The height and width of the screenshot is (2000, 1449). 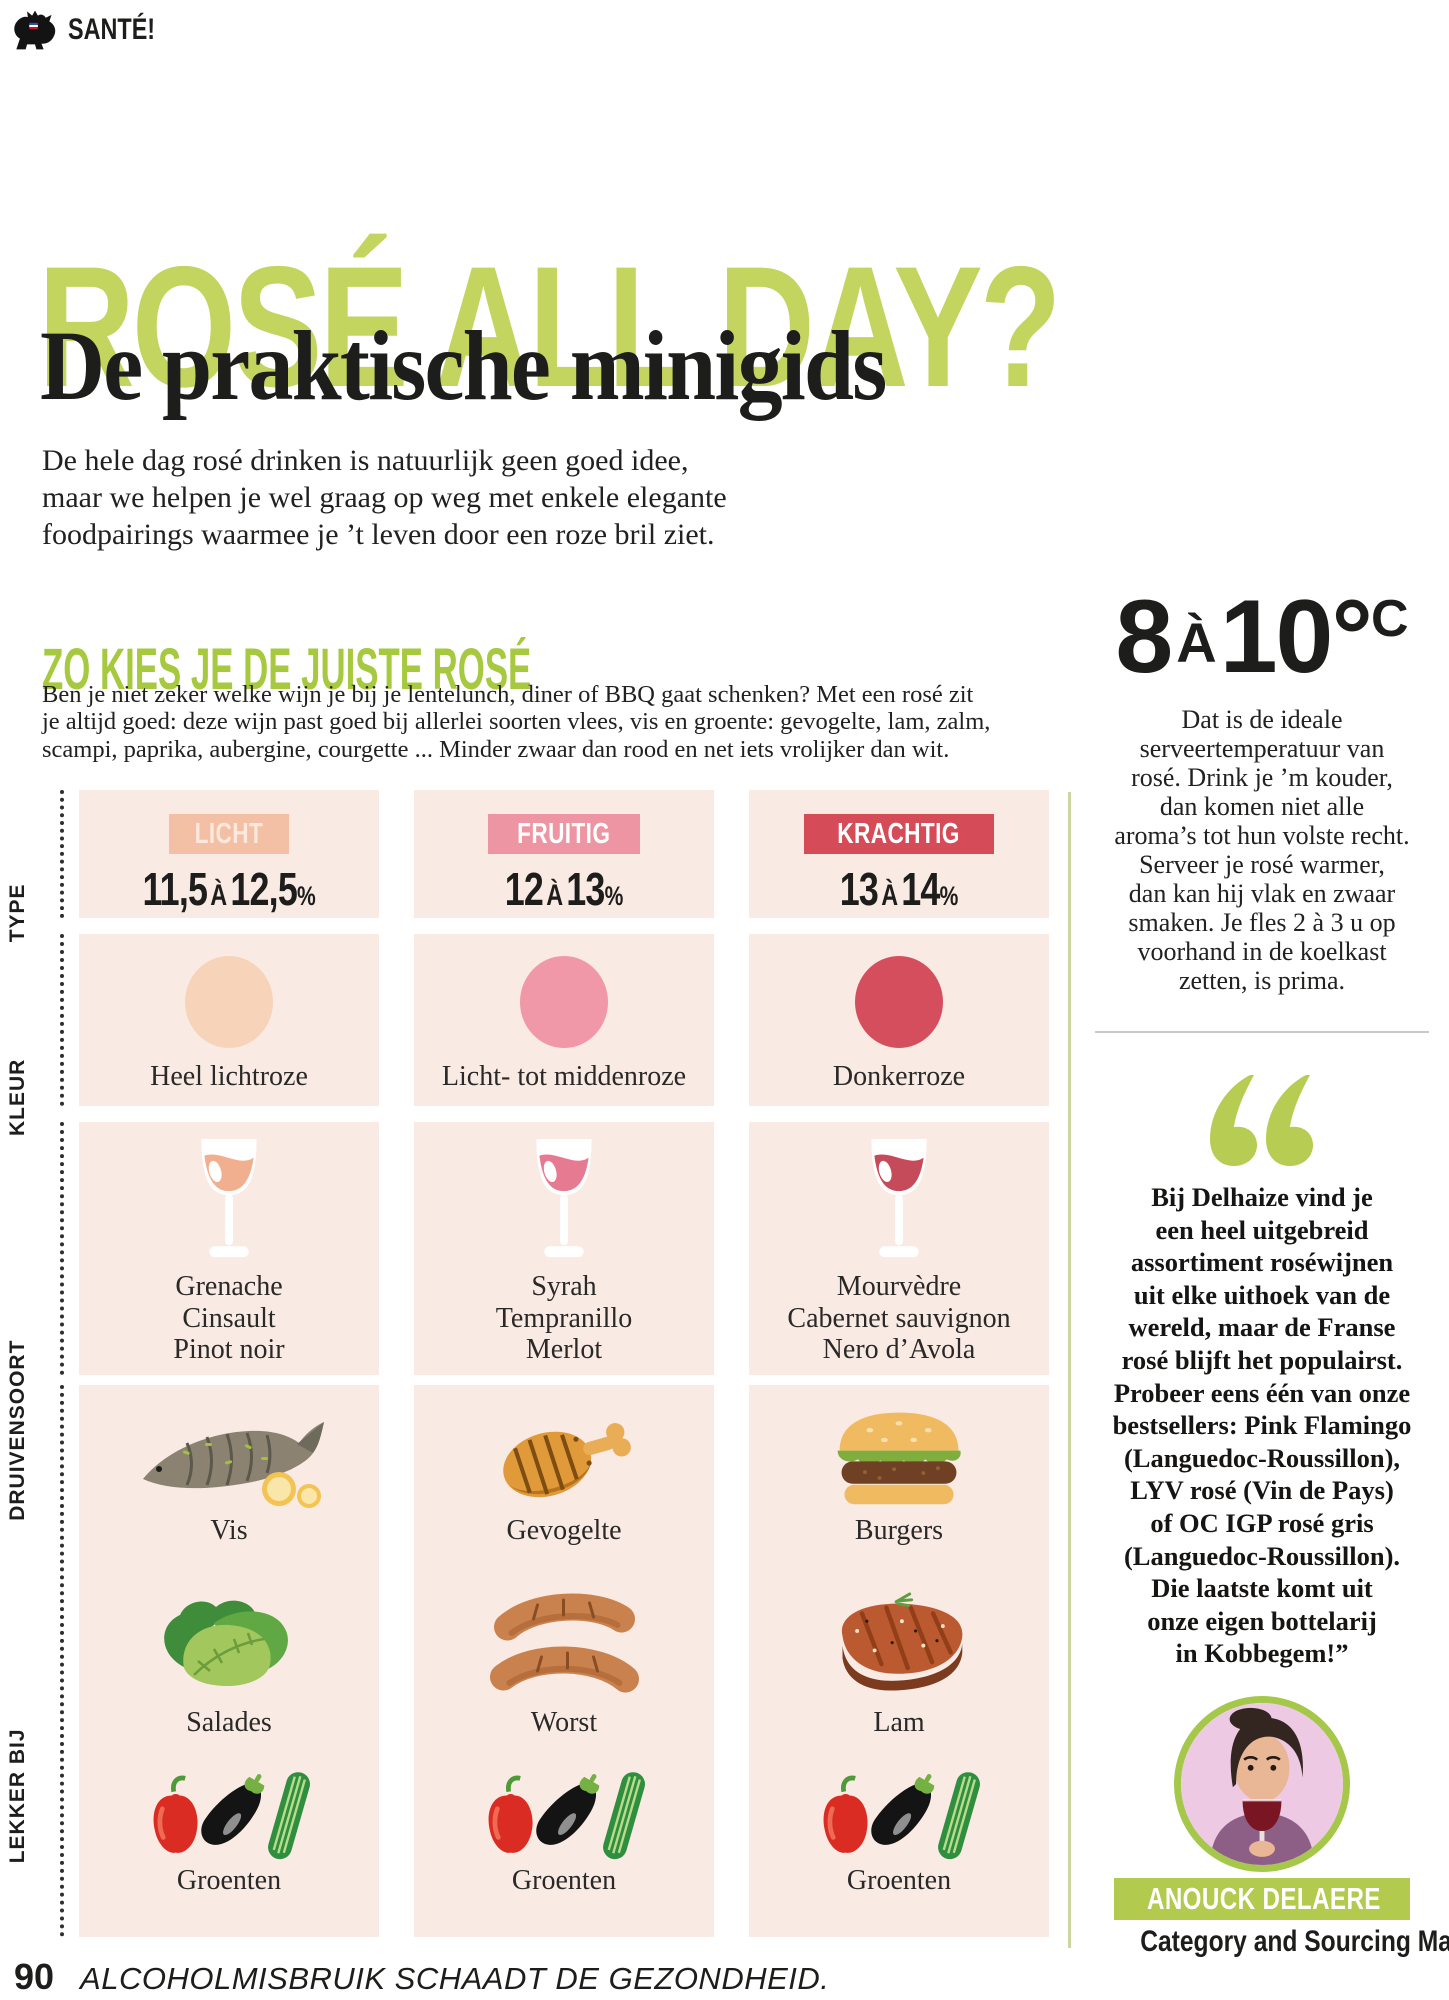 I want to click on person-name-badge: ANOUCK DELAERE, so click(x=1262, y=1899).